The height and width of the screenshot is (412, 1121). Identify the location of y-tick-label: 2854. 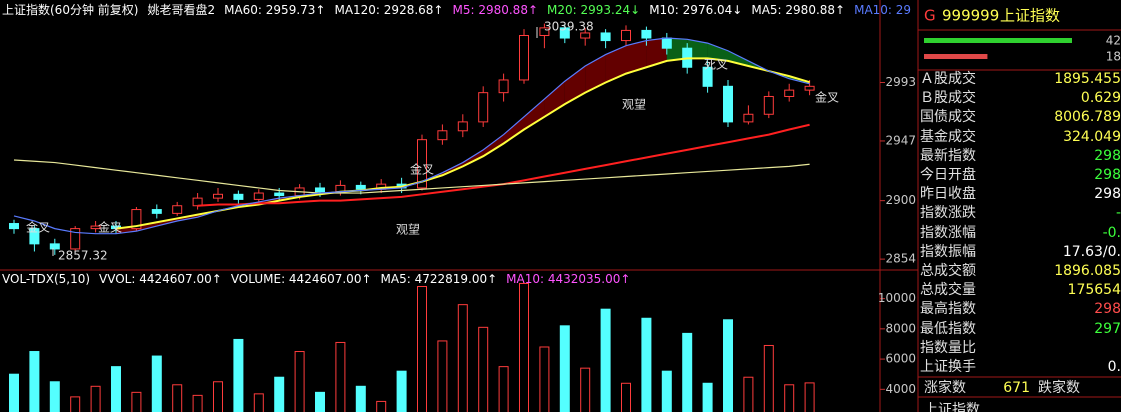
(900, 259).